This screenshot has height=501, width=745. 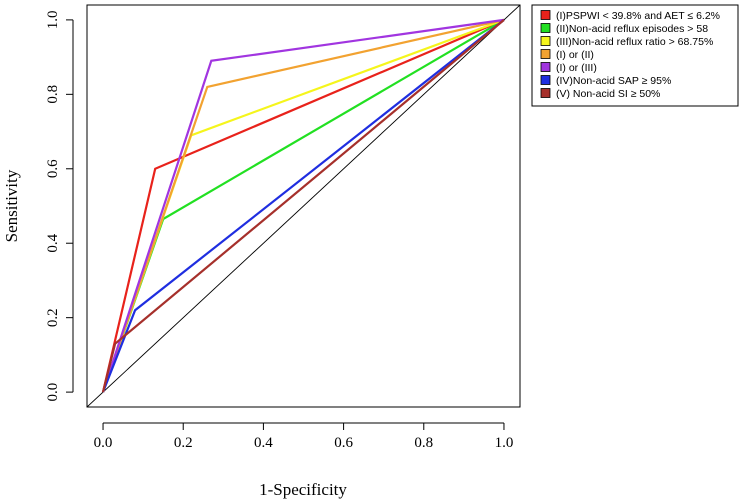 I want to click on y-tick-label: 0.0, so click(x=53, y=392).